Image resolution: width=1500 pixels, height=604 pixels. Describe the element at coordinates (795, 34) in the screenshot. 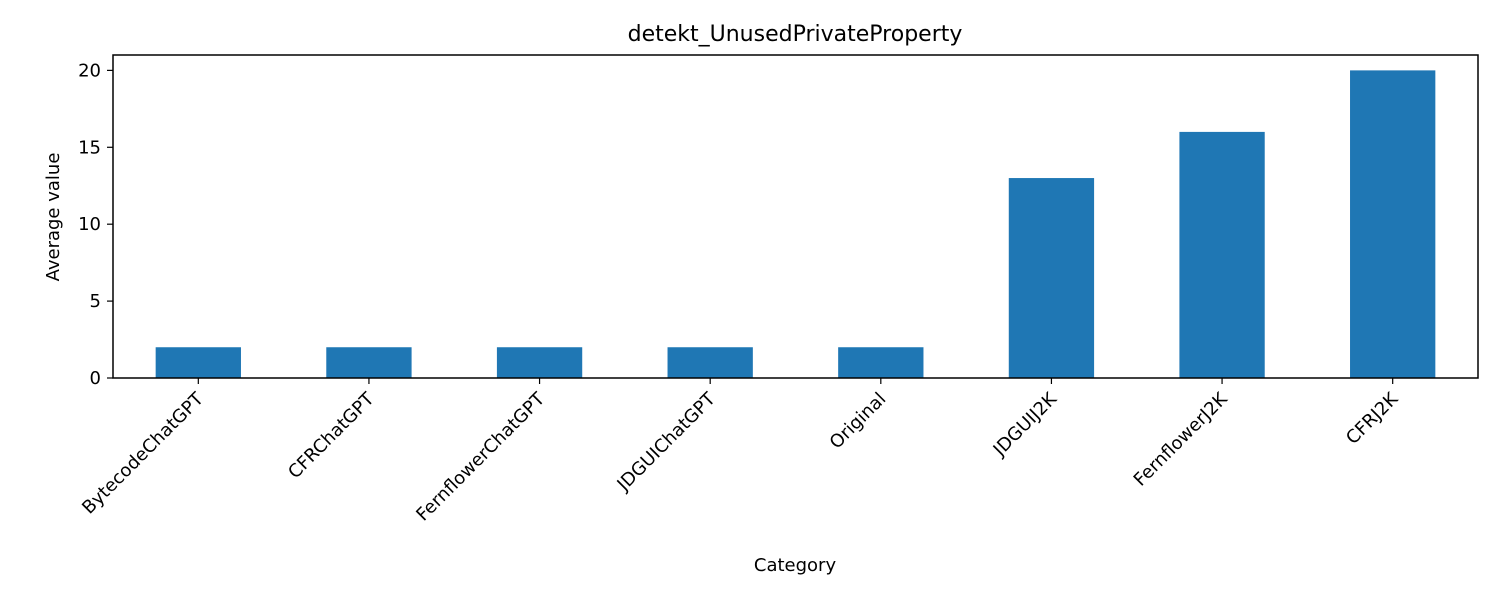

I see `chart-title: detekt_UnusedPrivateProperty` at that location.